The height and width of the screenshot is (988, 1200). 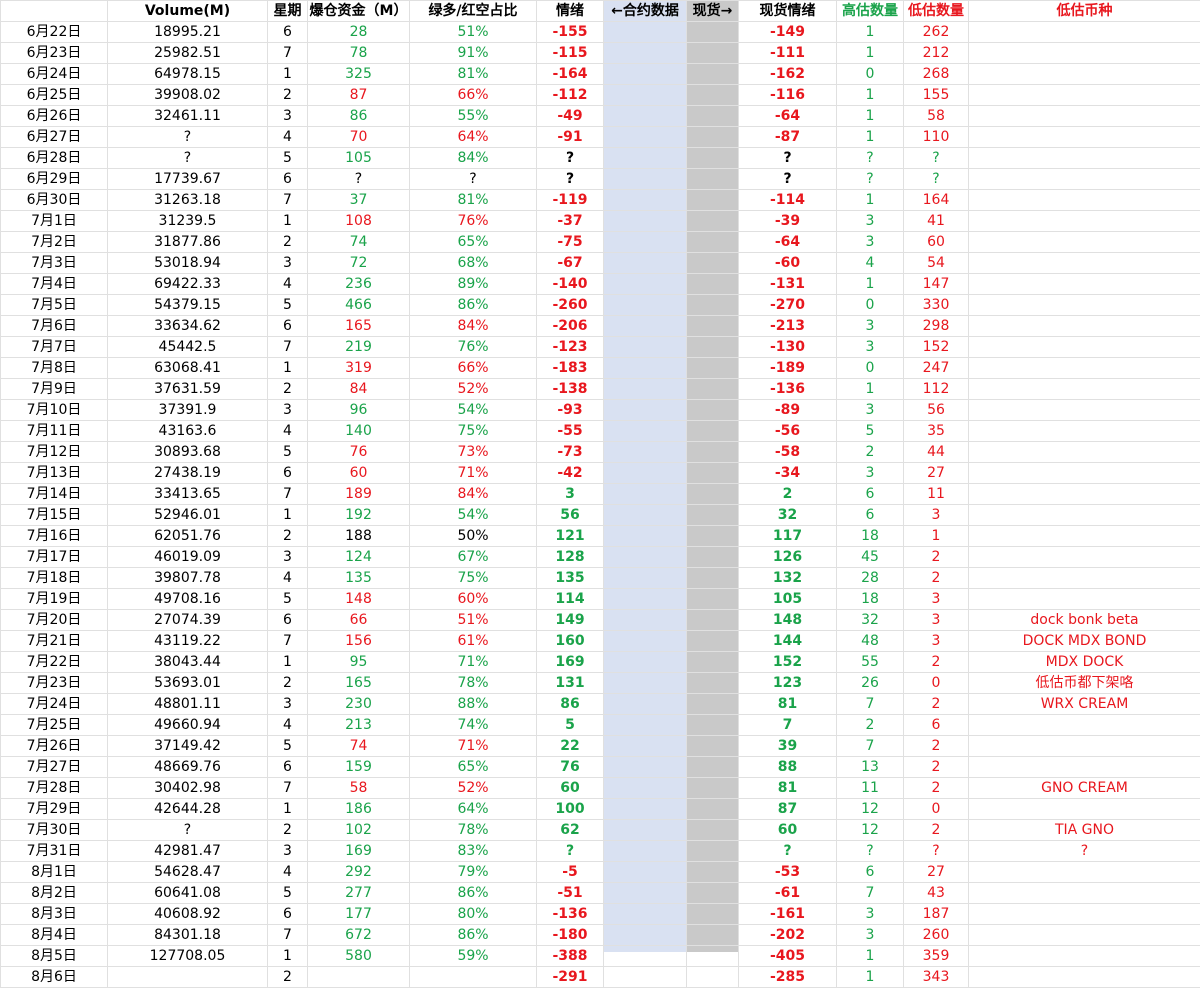 I want to click on cell-volume: 33413.65, so click(x=188, y=494).